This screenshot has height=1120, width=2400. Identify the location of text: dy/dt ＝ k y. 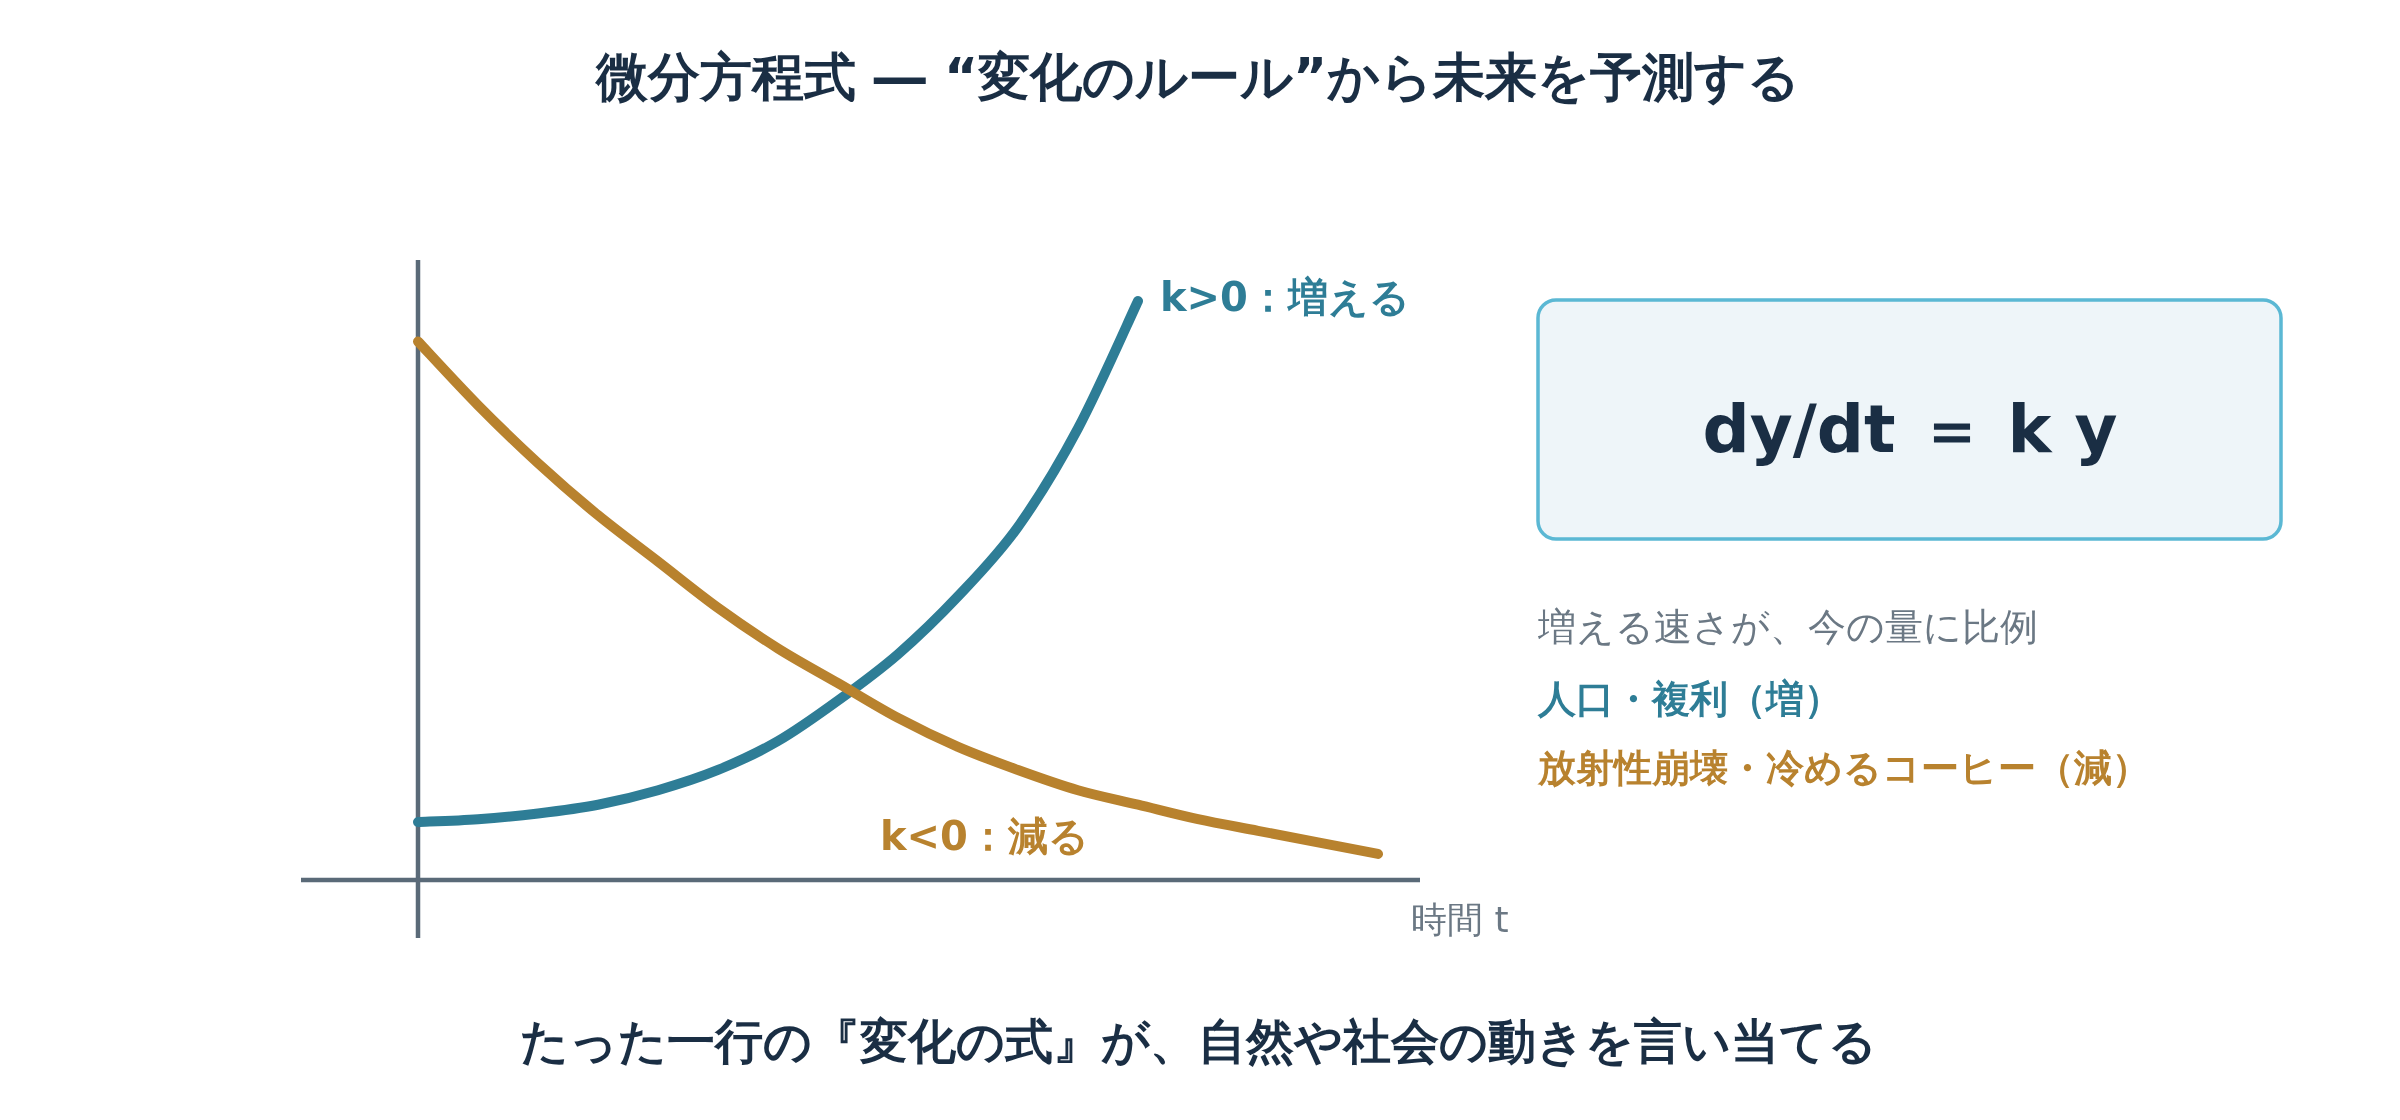
(1910, 429).